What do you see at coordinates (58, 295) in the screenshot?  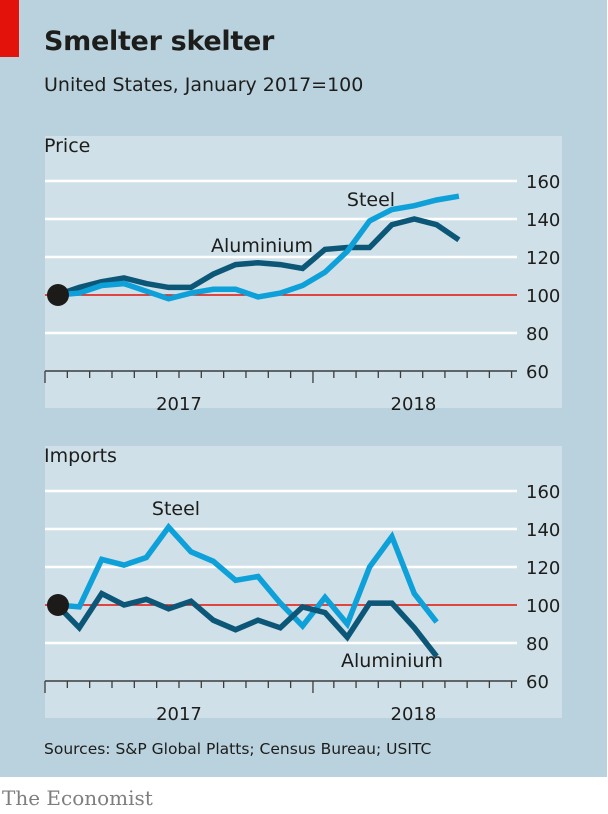 I see `price-start-marker` at bounding box center [58, 295].